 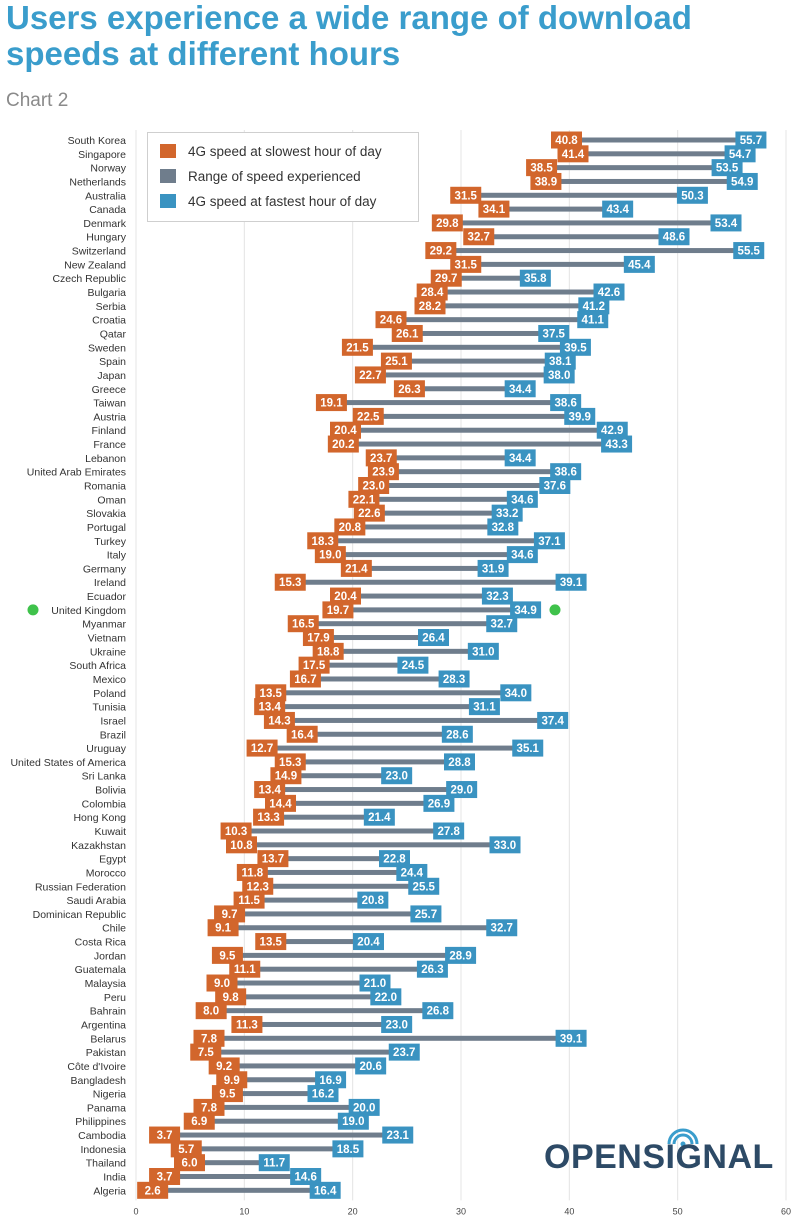 I want to click on country-label-india: India, so click(x=114, y=1178).